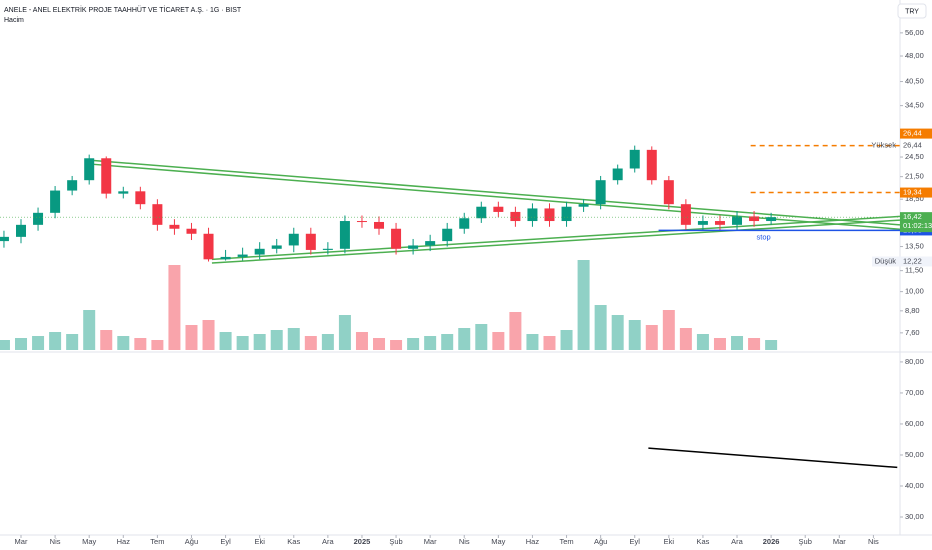 This screenshot has height=550, width=932. What do you see at coordinates (912, 310) in the screenshot?
I see `y-tick-label: 8,80` at bounding box center [912, 310].